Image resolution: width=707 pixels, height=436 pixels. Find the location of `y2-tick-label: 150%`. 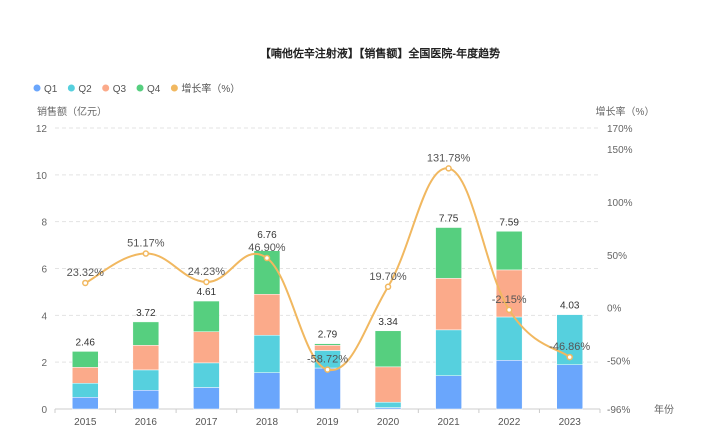

y2-tick-label: 150% is located at coordinates (620, 150).